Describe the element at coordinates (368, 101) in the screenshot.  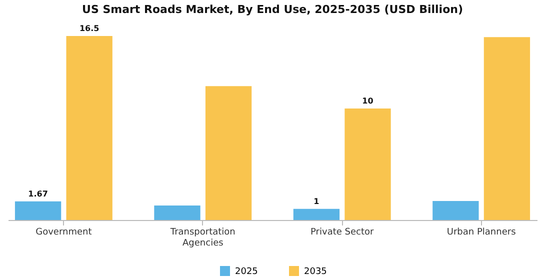
I see `data-label: 10` at that location.